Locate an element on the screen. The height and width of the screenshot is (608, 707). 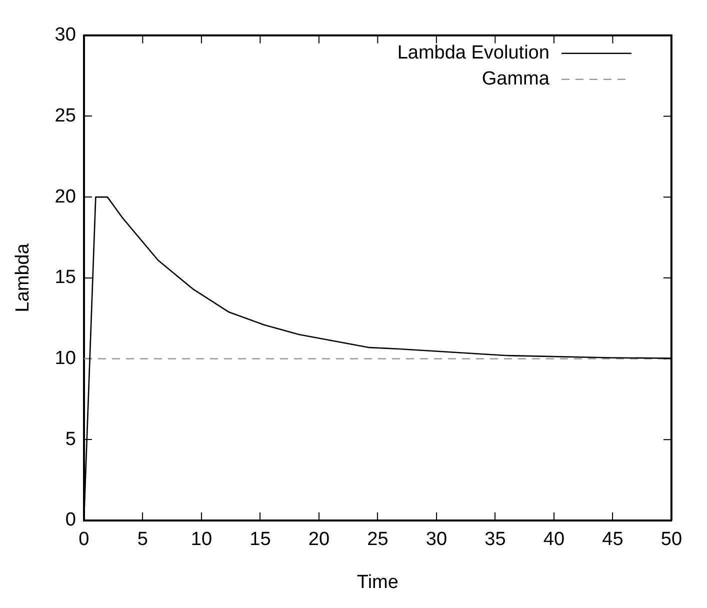
legend-label: Lambda Evolution is located at coordinates (473, 53).